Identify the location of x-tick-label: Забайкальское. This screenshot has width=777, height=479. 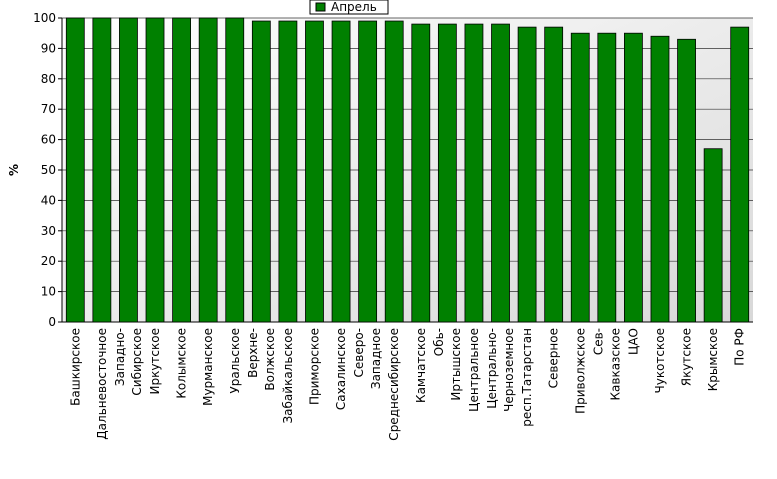
(288, 376).